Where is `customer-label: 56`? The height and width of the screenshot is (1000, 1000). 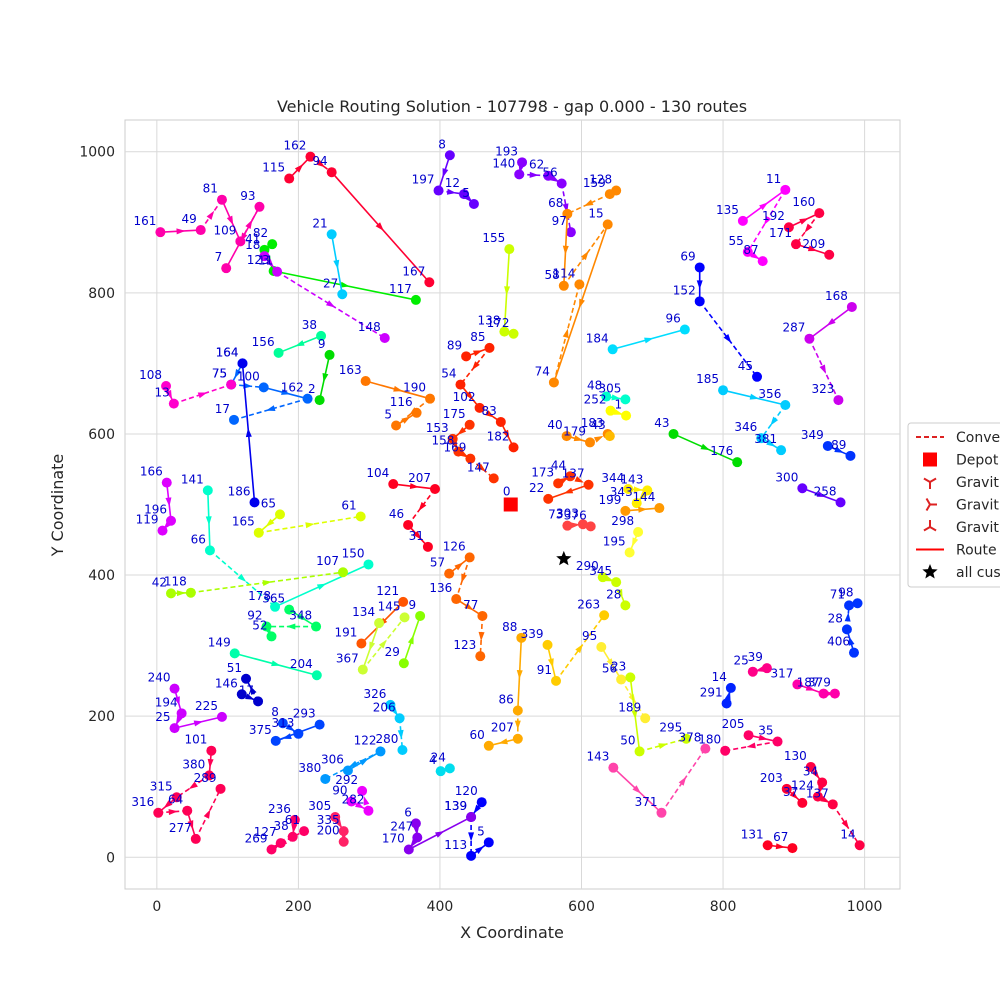 customer-label: 56 is located at coordinates (609, 668).